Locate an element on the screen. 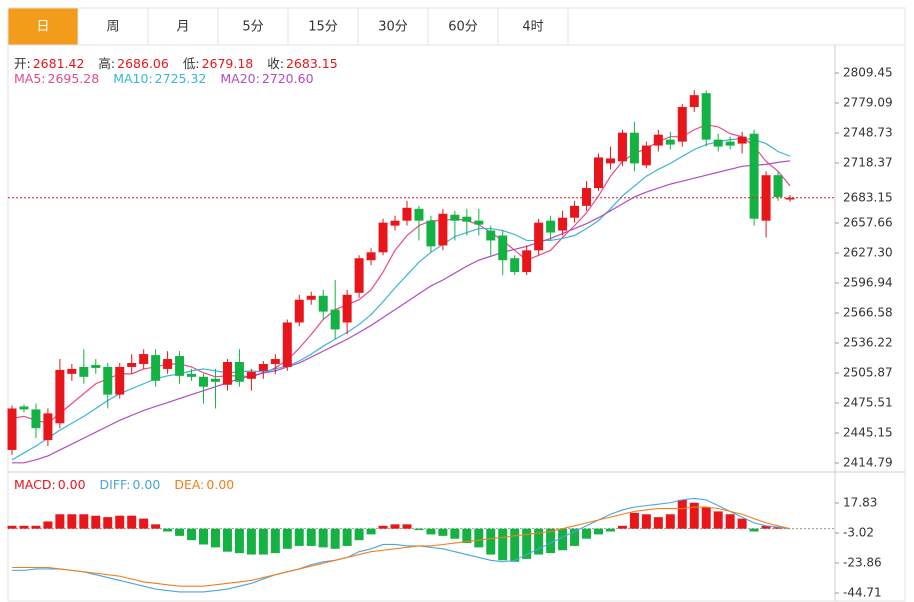 This screenshot has width=914, height=602. tab-label: 日 is located at coordinates (42, 27).